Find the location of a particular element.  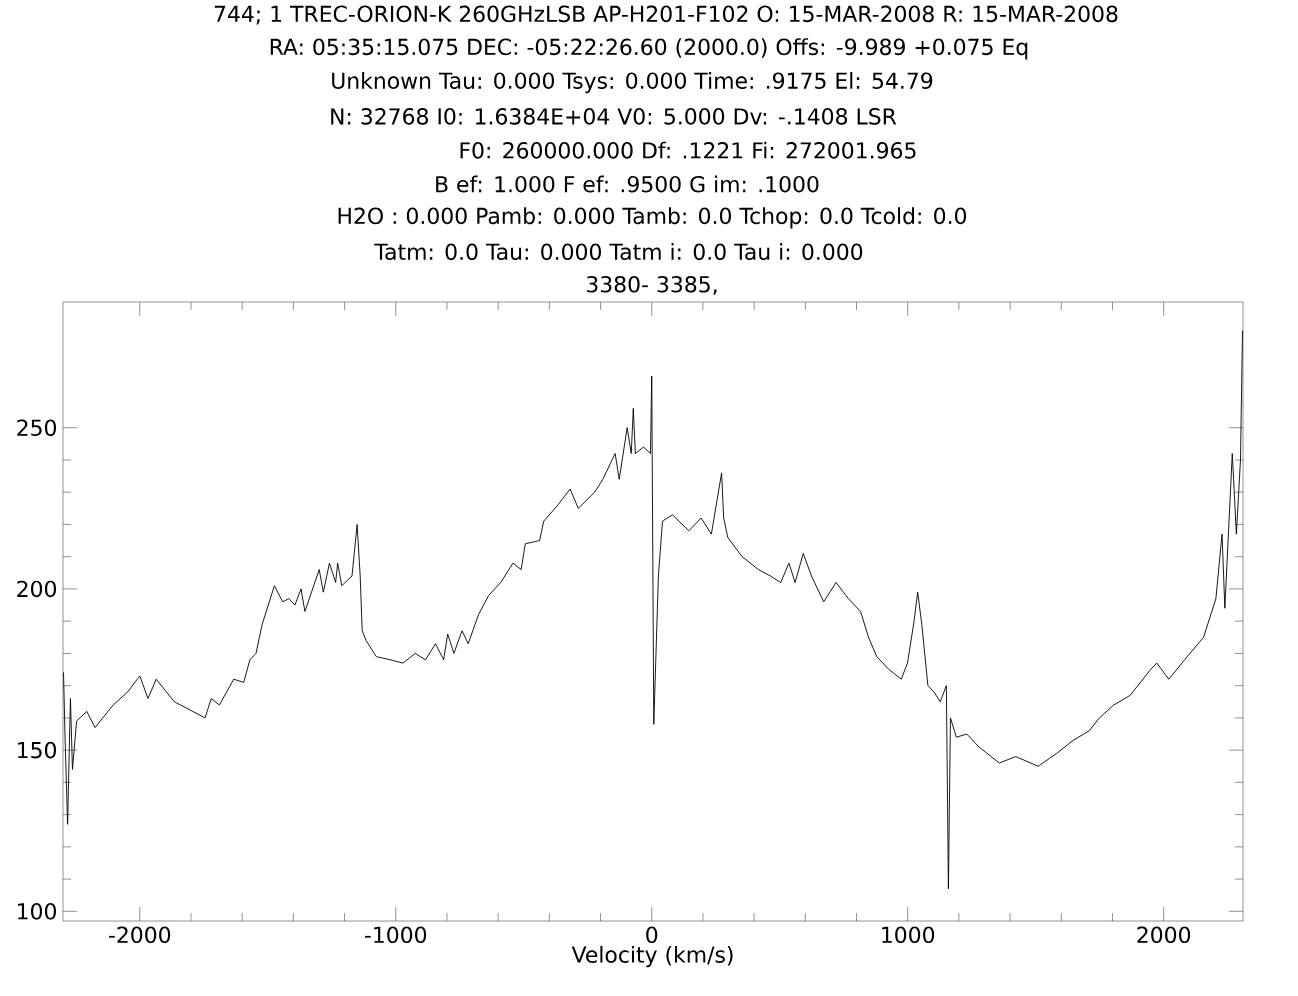

text: Tatm: 0.0 Tau: 0.000 Tatm i: 0.0 Tau i: 0.000 is located at coordinates (618, 252).